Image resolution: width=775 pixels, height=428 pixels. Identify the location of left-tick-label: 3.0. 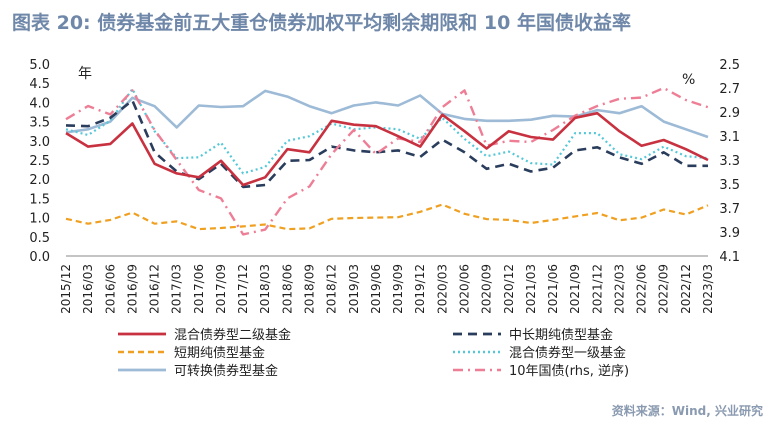
(39, 142).